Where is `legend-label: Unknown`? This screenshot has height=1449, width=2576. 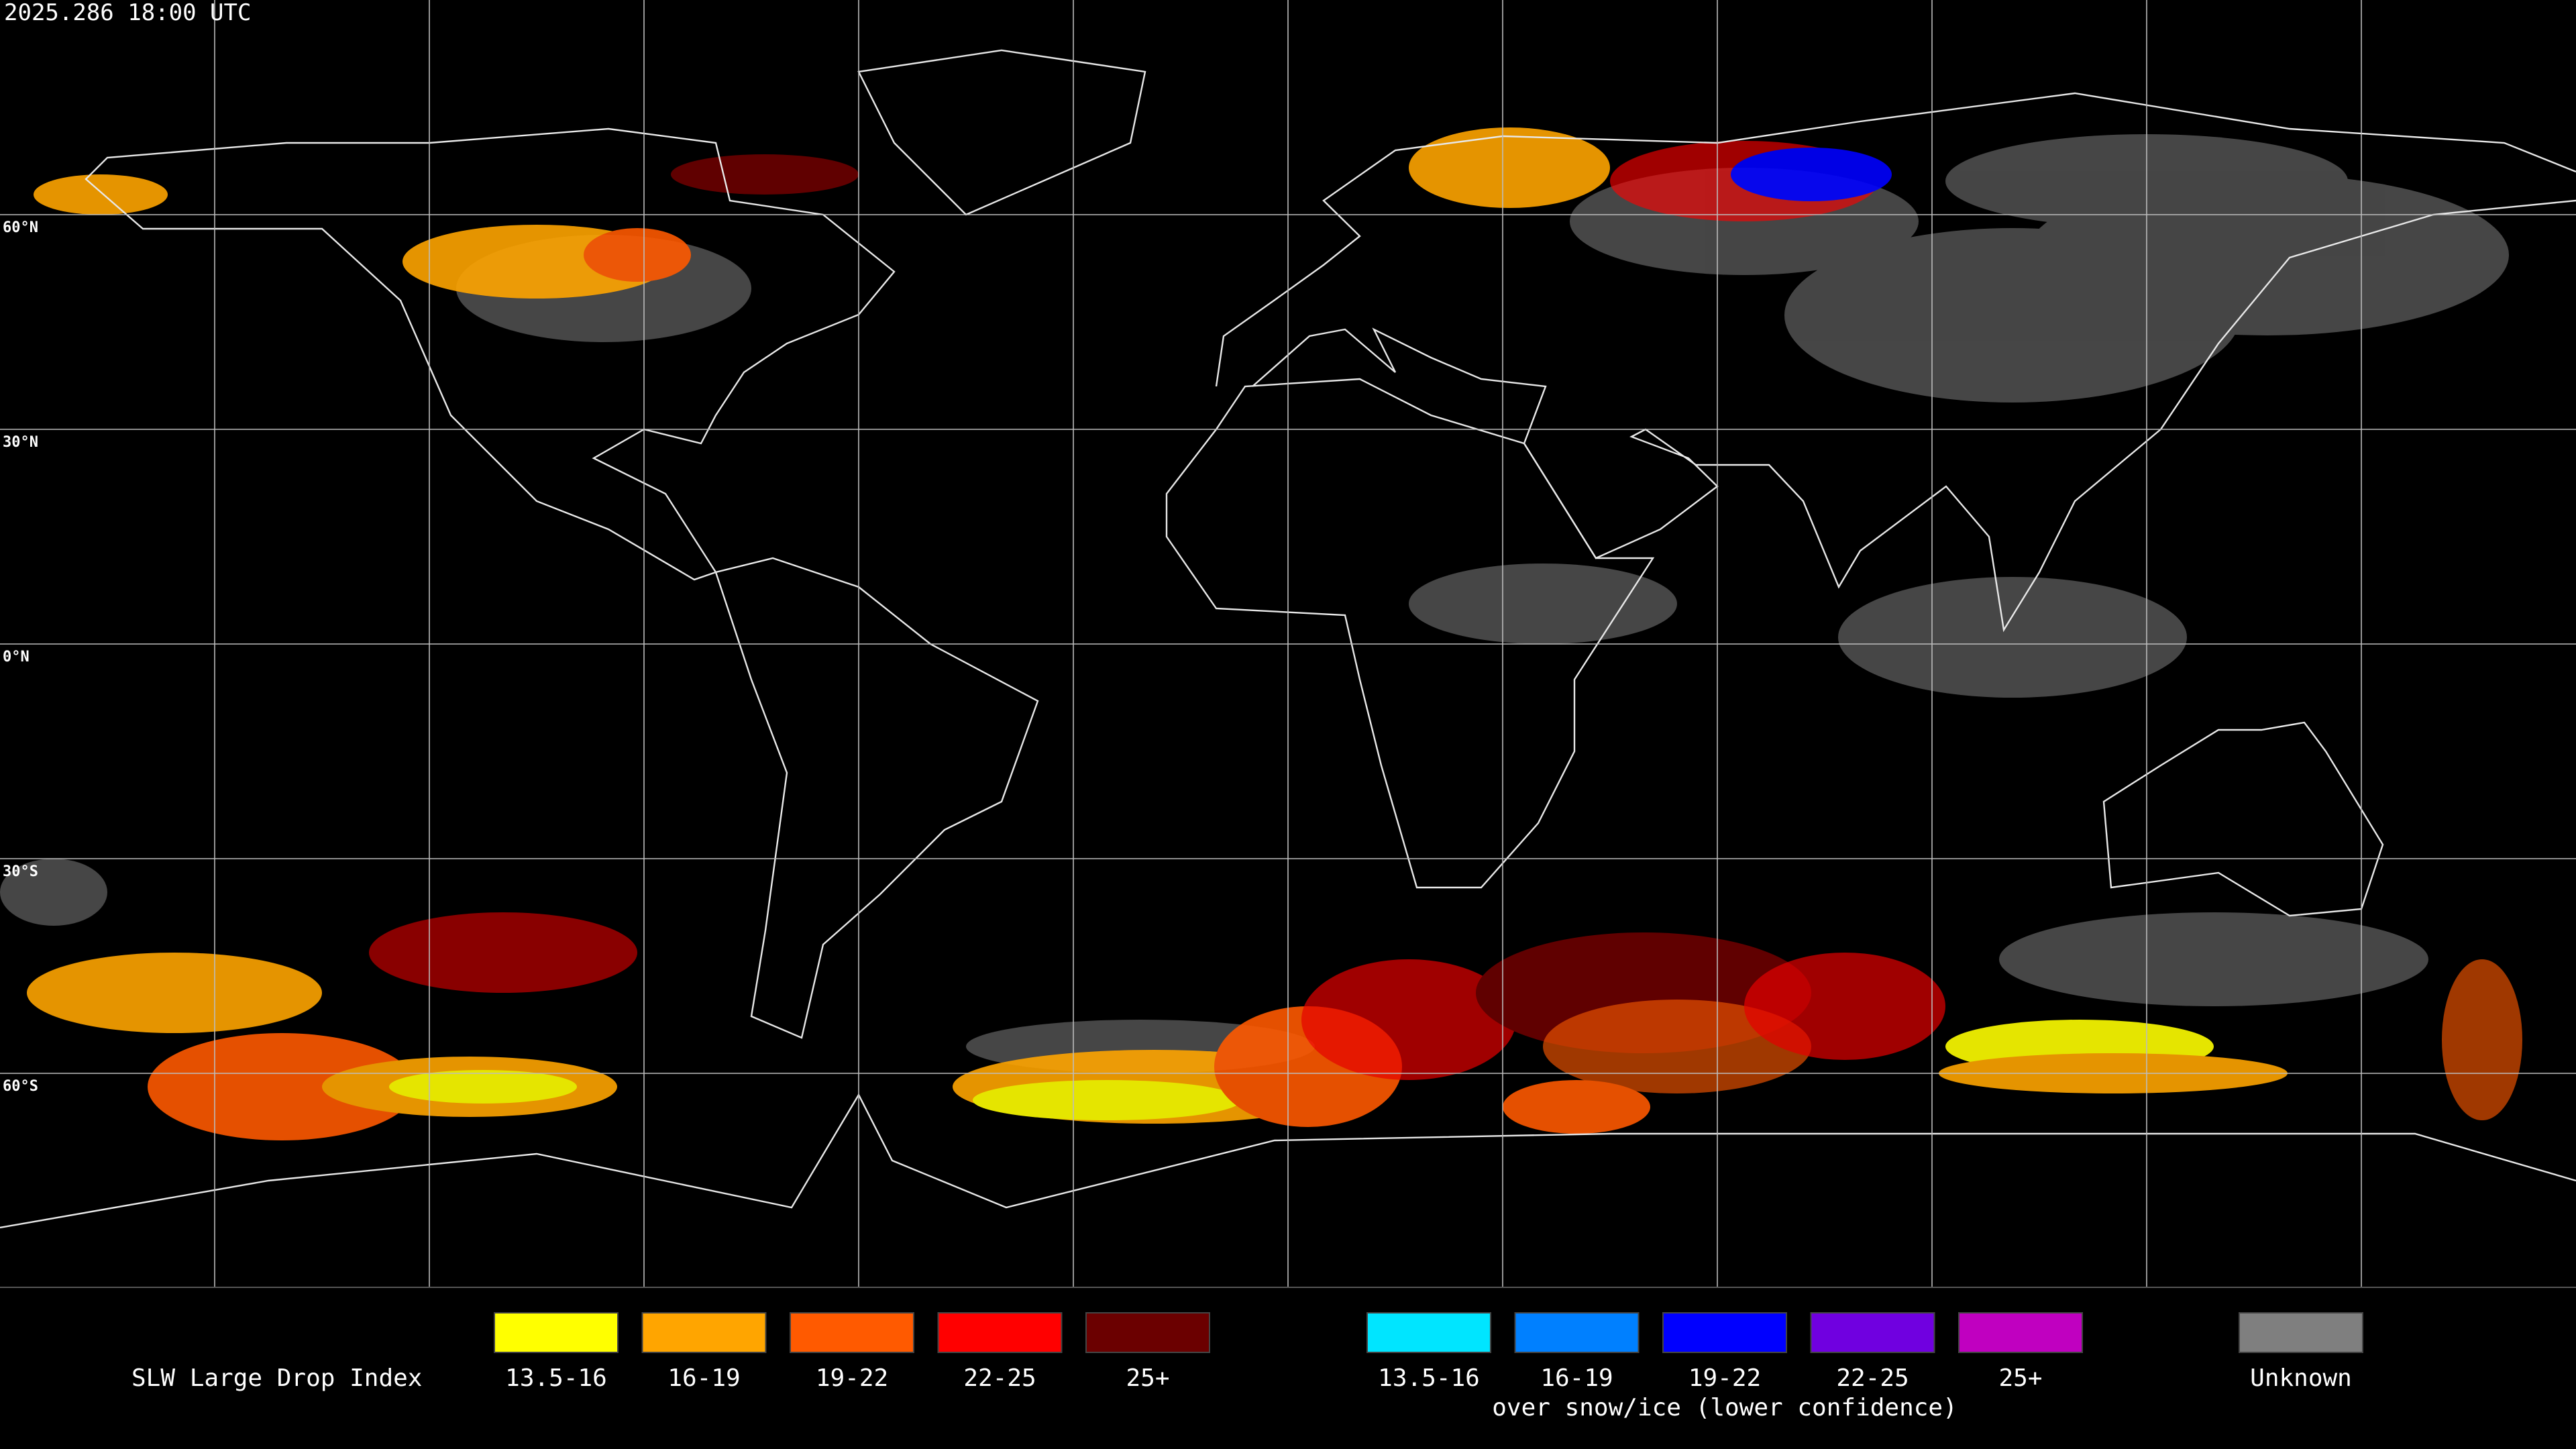
legend-label: Unknown is located at coordinates (2301, 1378).